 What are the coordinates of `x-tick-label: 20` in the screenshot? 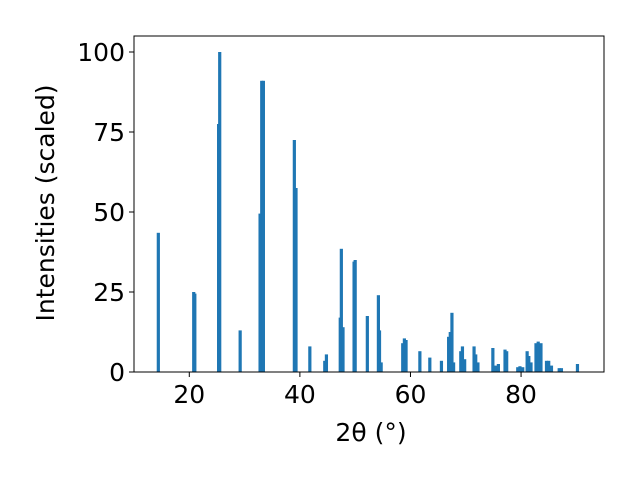 It's located at (189, 394).